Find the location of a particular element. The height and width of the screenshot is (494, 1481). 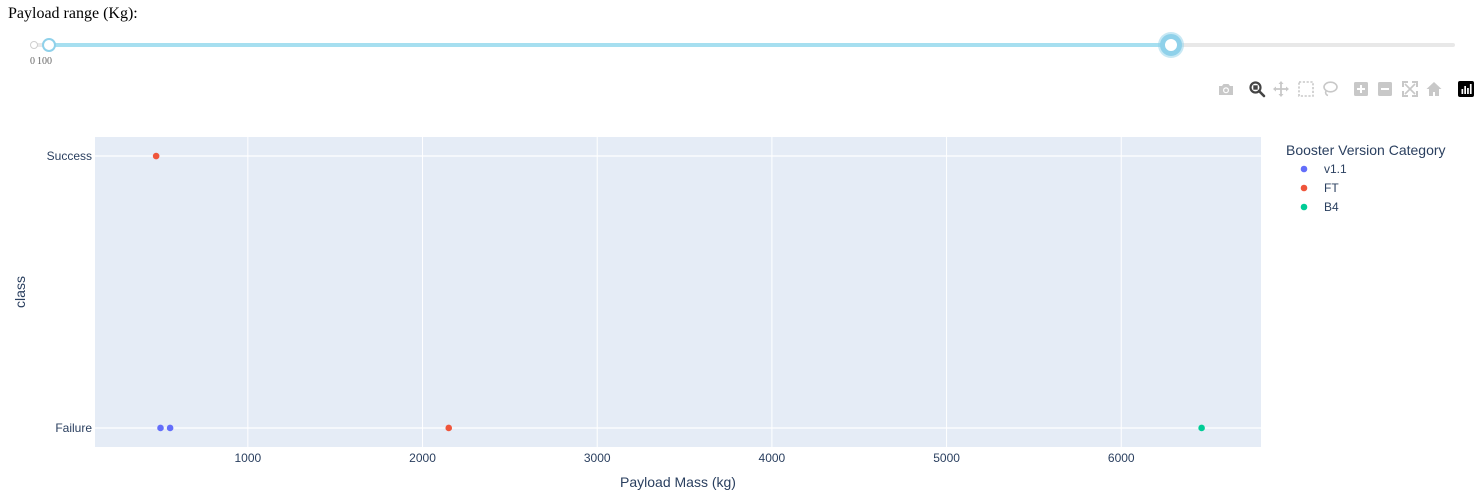

slider-marks: 0 100 is located at coordinates (42, 61).